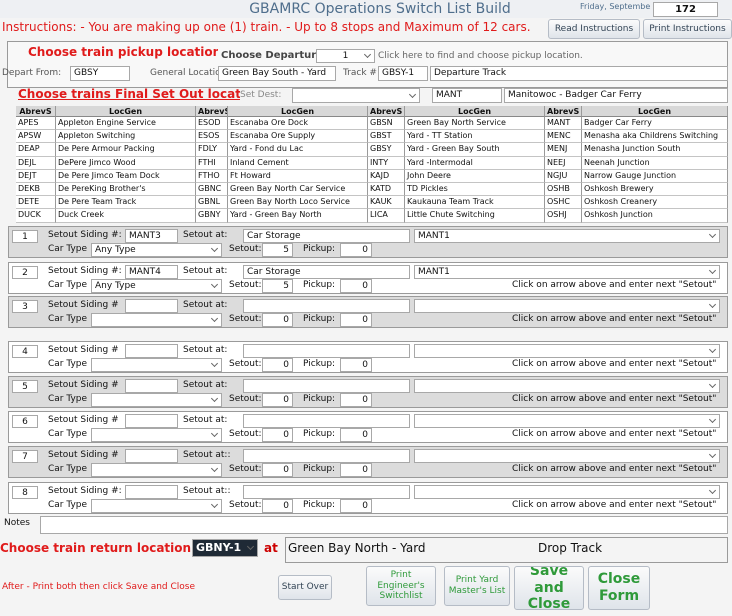 This screenshot has width=732, height=616. What do you see at coordinates (356, 95) in the screenshot?
I see `set-dest-select` at bounding box center [356, 95].